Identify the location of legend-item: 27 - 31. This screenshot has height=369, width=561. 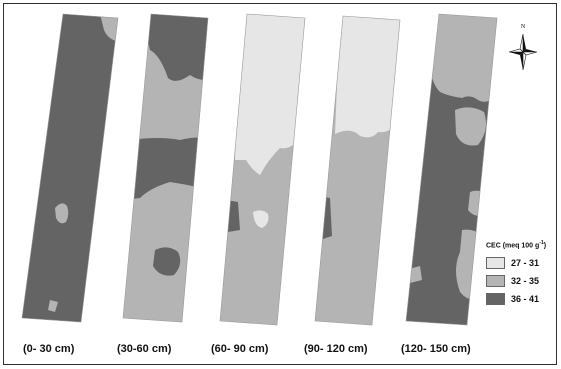
(521, 263).